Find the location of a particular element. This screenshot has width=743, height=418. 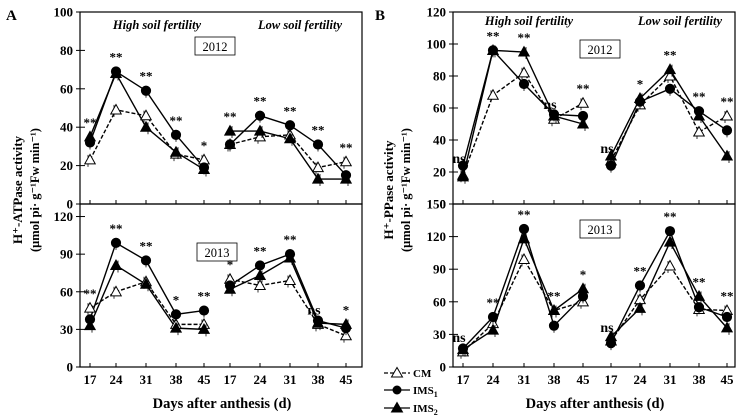

significance-A-2013-g0-45: ** is located at coordinates (204, 296).